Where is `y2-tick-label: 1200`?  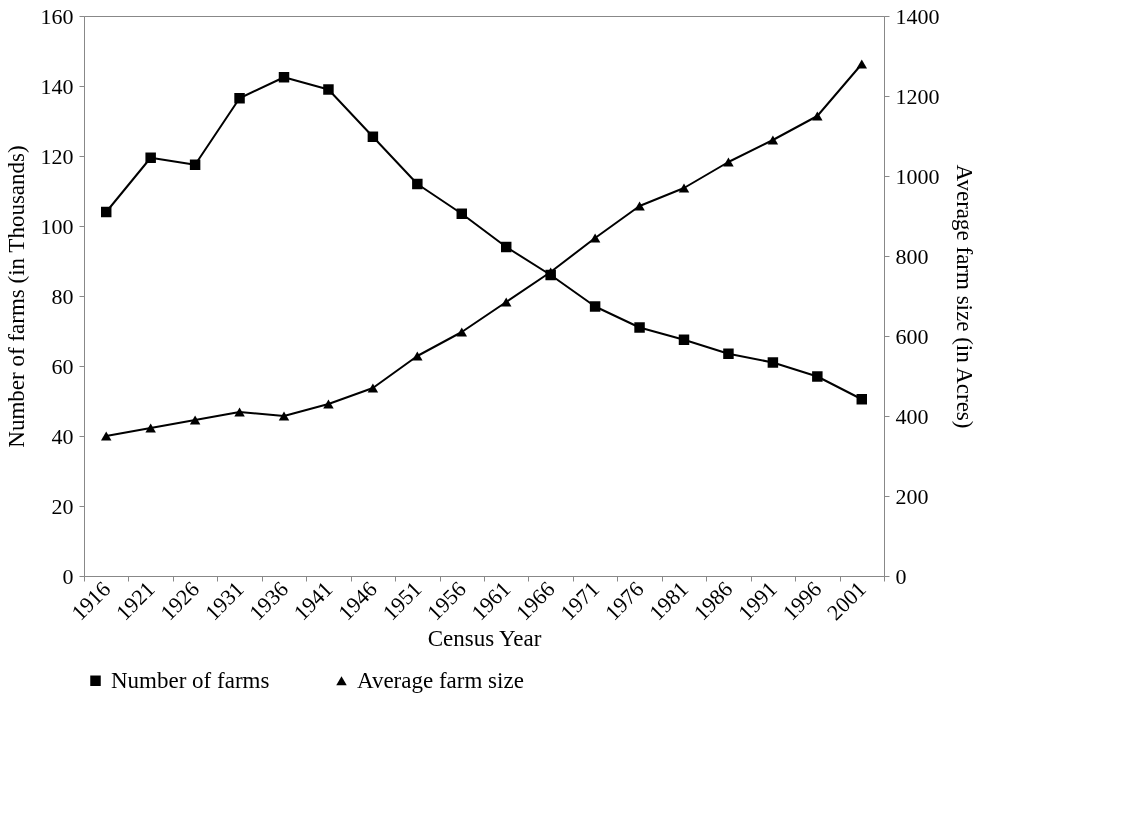
y2-tick-label: 1200 is located at coordinates (917, 96).